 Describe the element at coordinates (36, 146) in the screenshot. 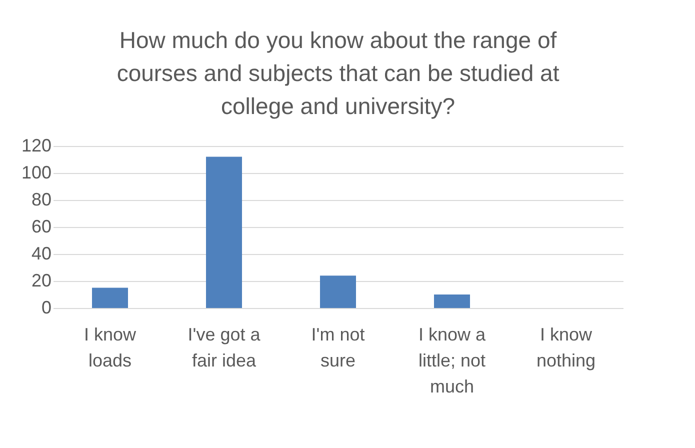

I see `y-tick-label: 120` at that location.